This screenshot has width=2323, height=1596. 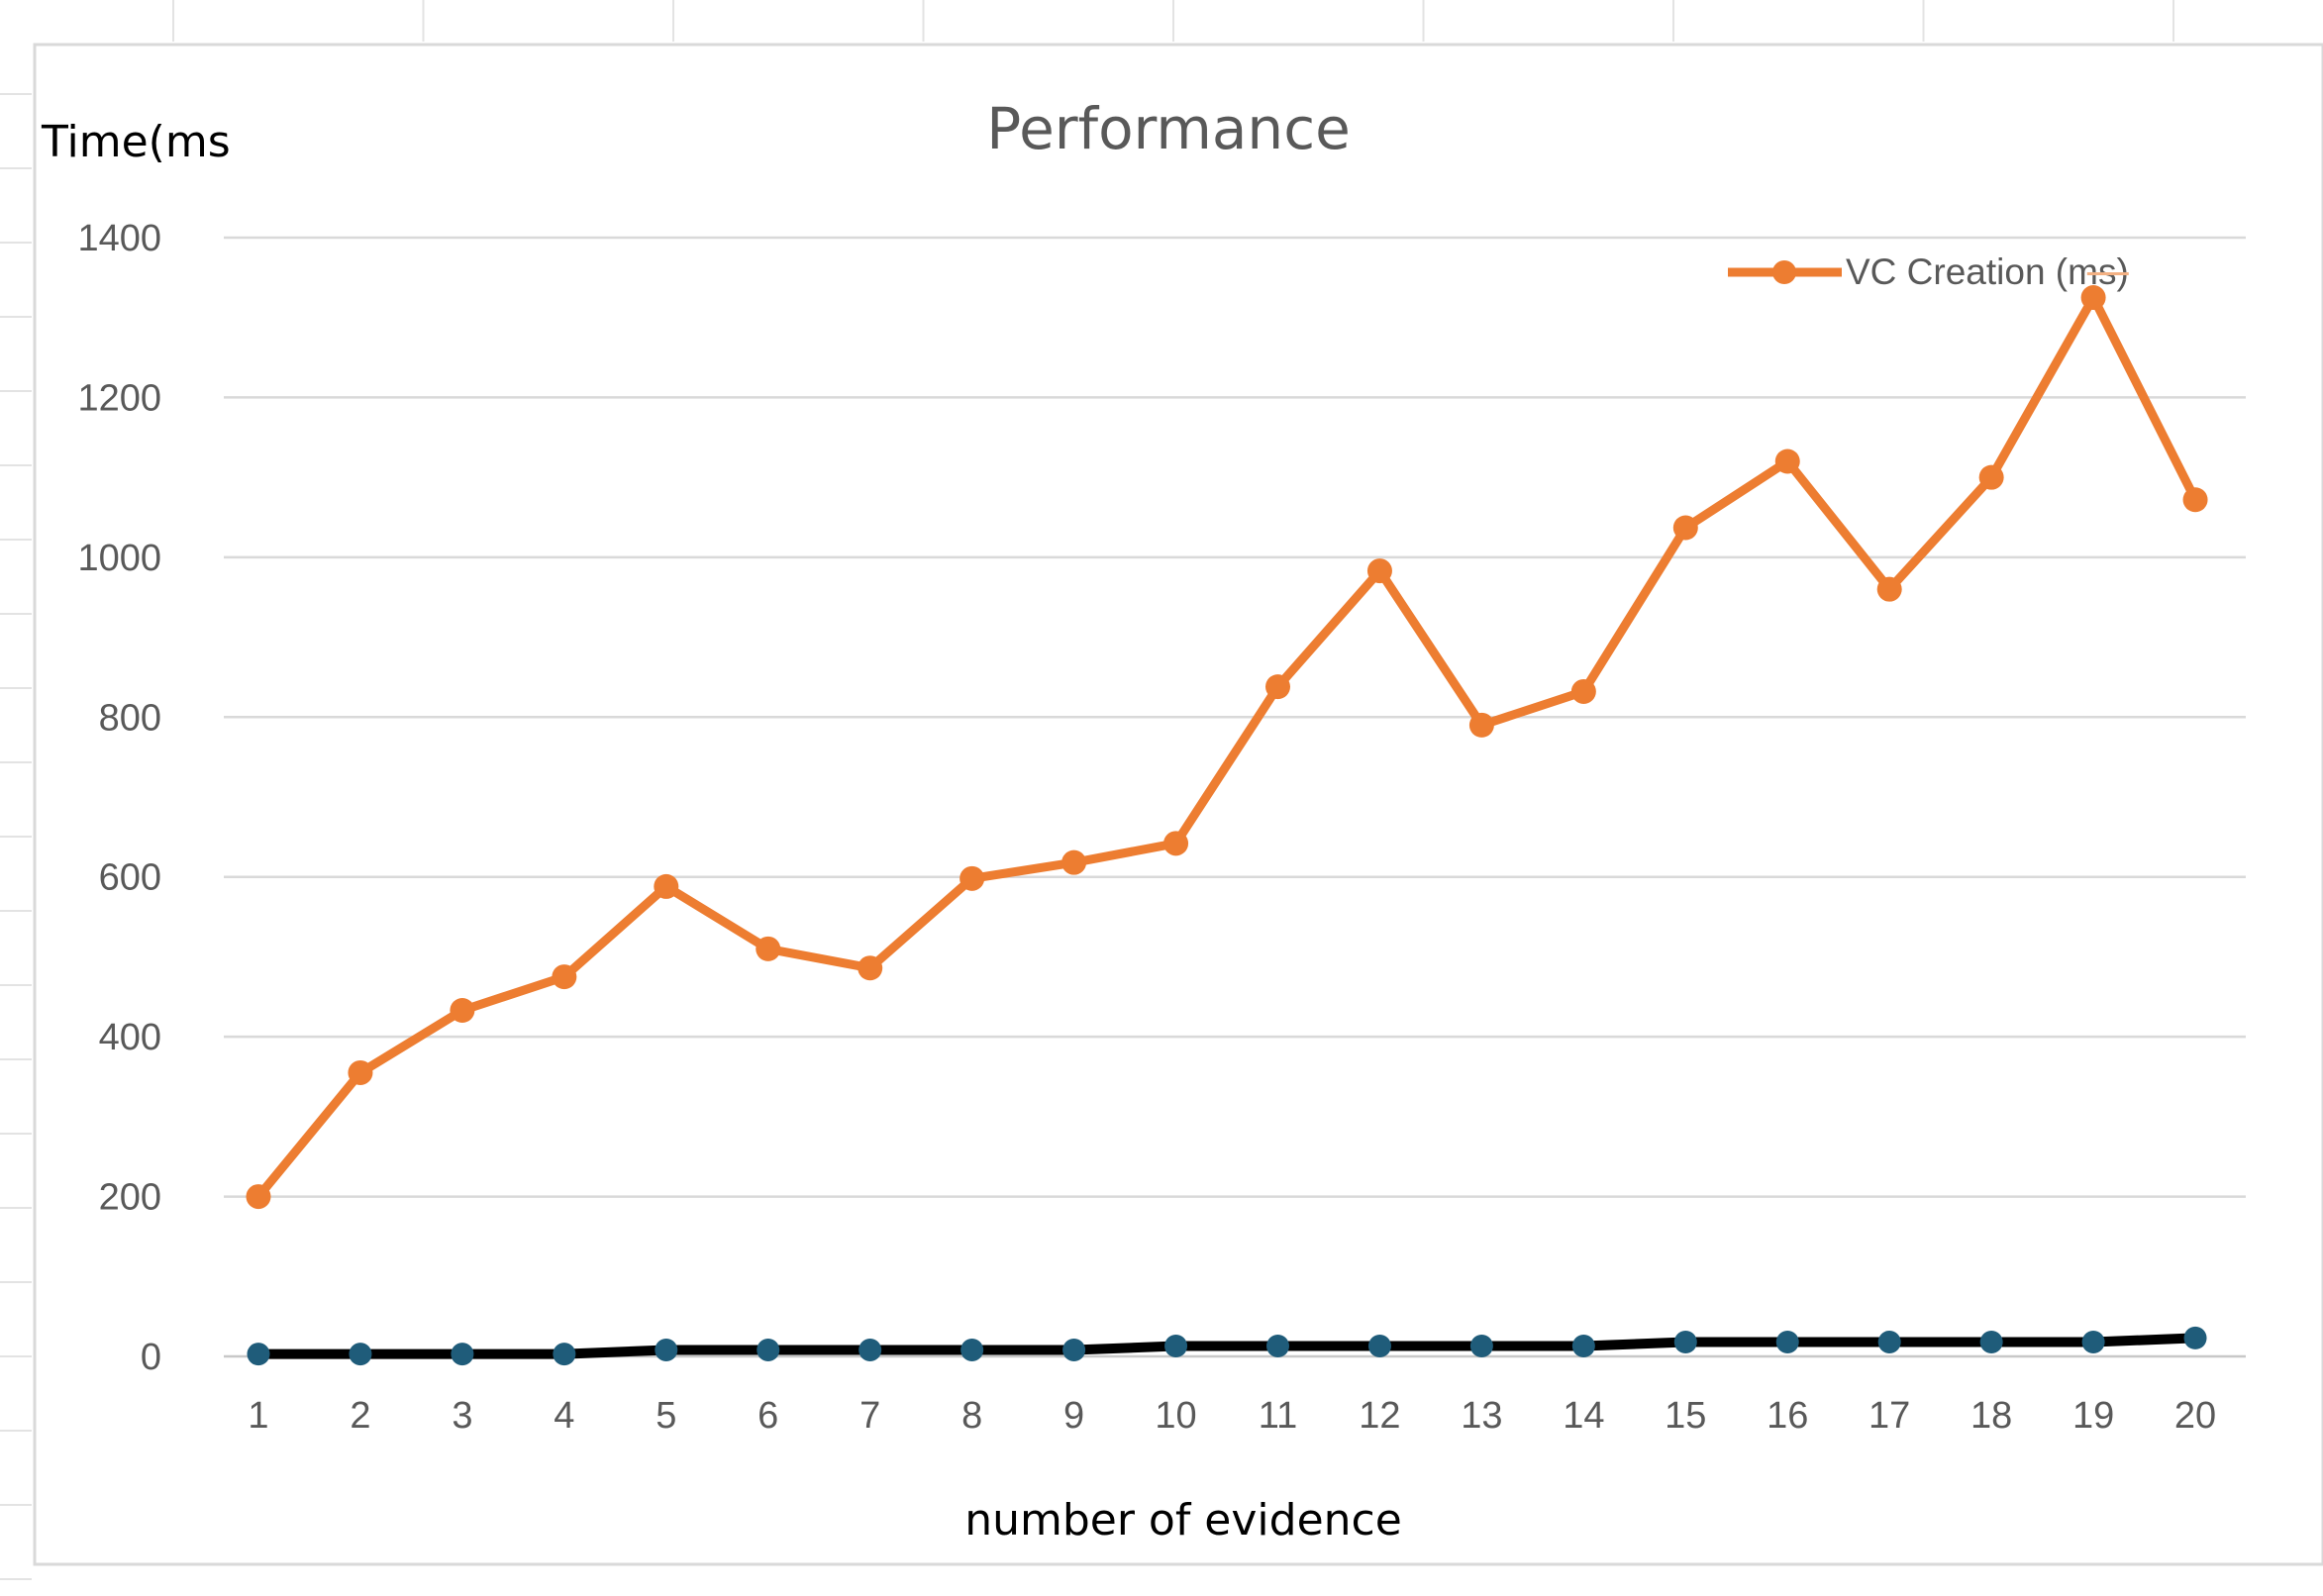 What do you see at coordinates (1232, 1416) in the screenshot?
I see `x-axis-ticks: 1 2 3 4 5 6 7 8 9 10 11 12 13 14 15 16 17 18 19 20` at bounding box center [1232, 1416].